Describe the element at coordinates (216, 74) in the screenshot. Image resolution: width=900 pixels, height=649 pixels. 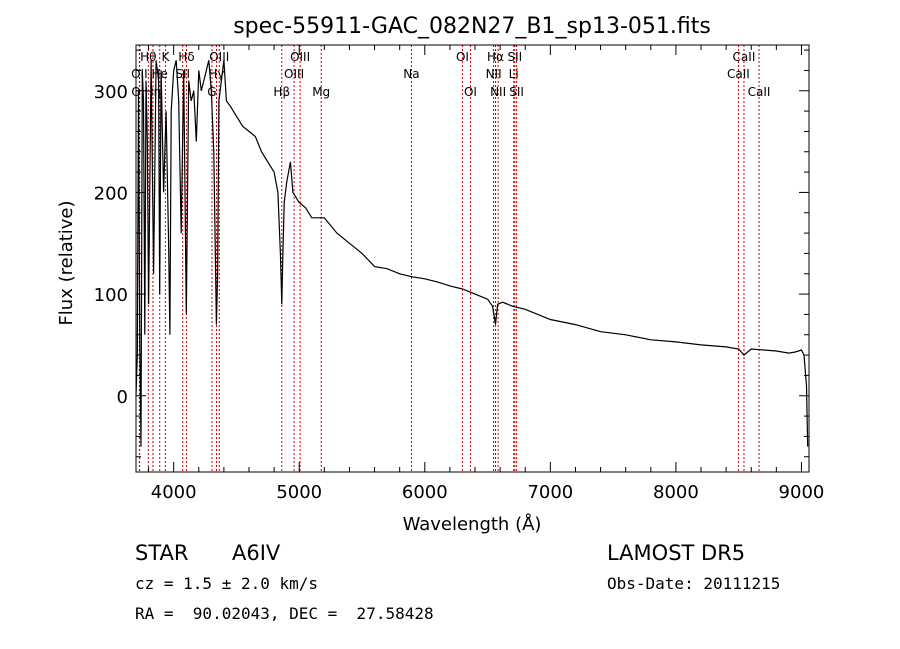
I see `line-label: Hγ` at that location.